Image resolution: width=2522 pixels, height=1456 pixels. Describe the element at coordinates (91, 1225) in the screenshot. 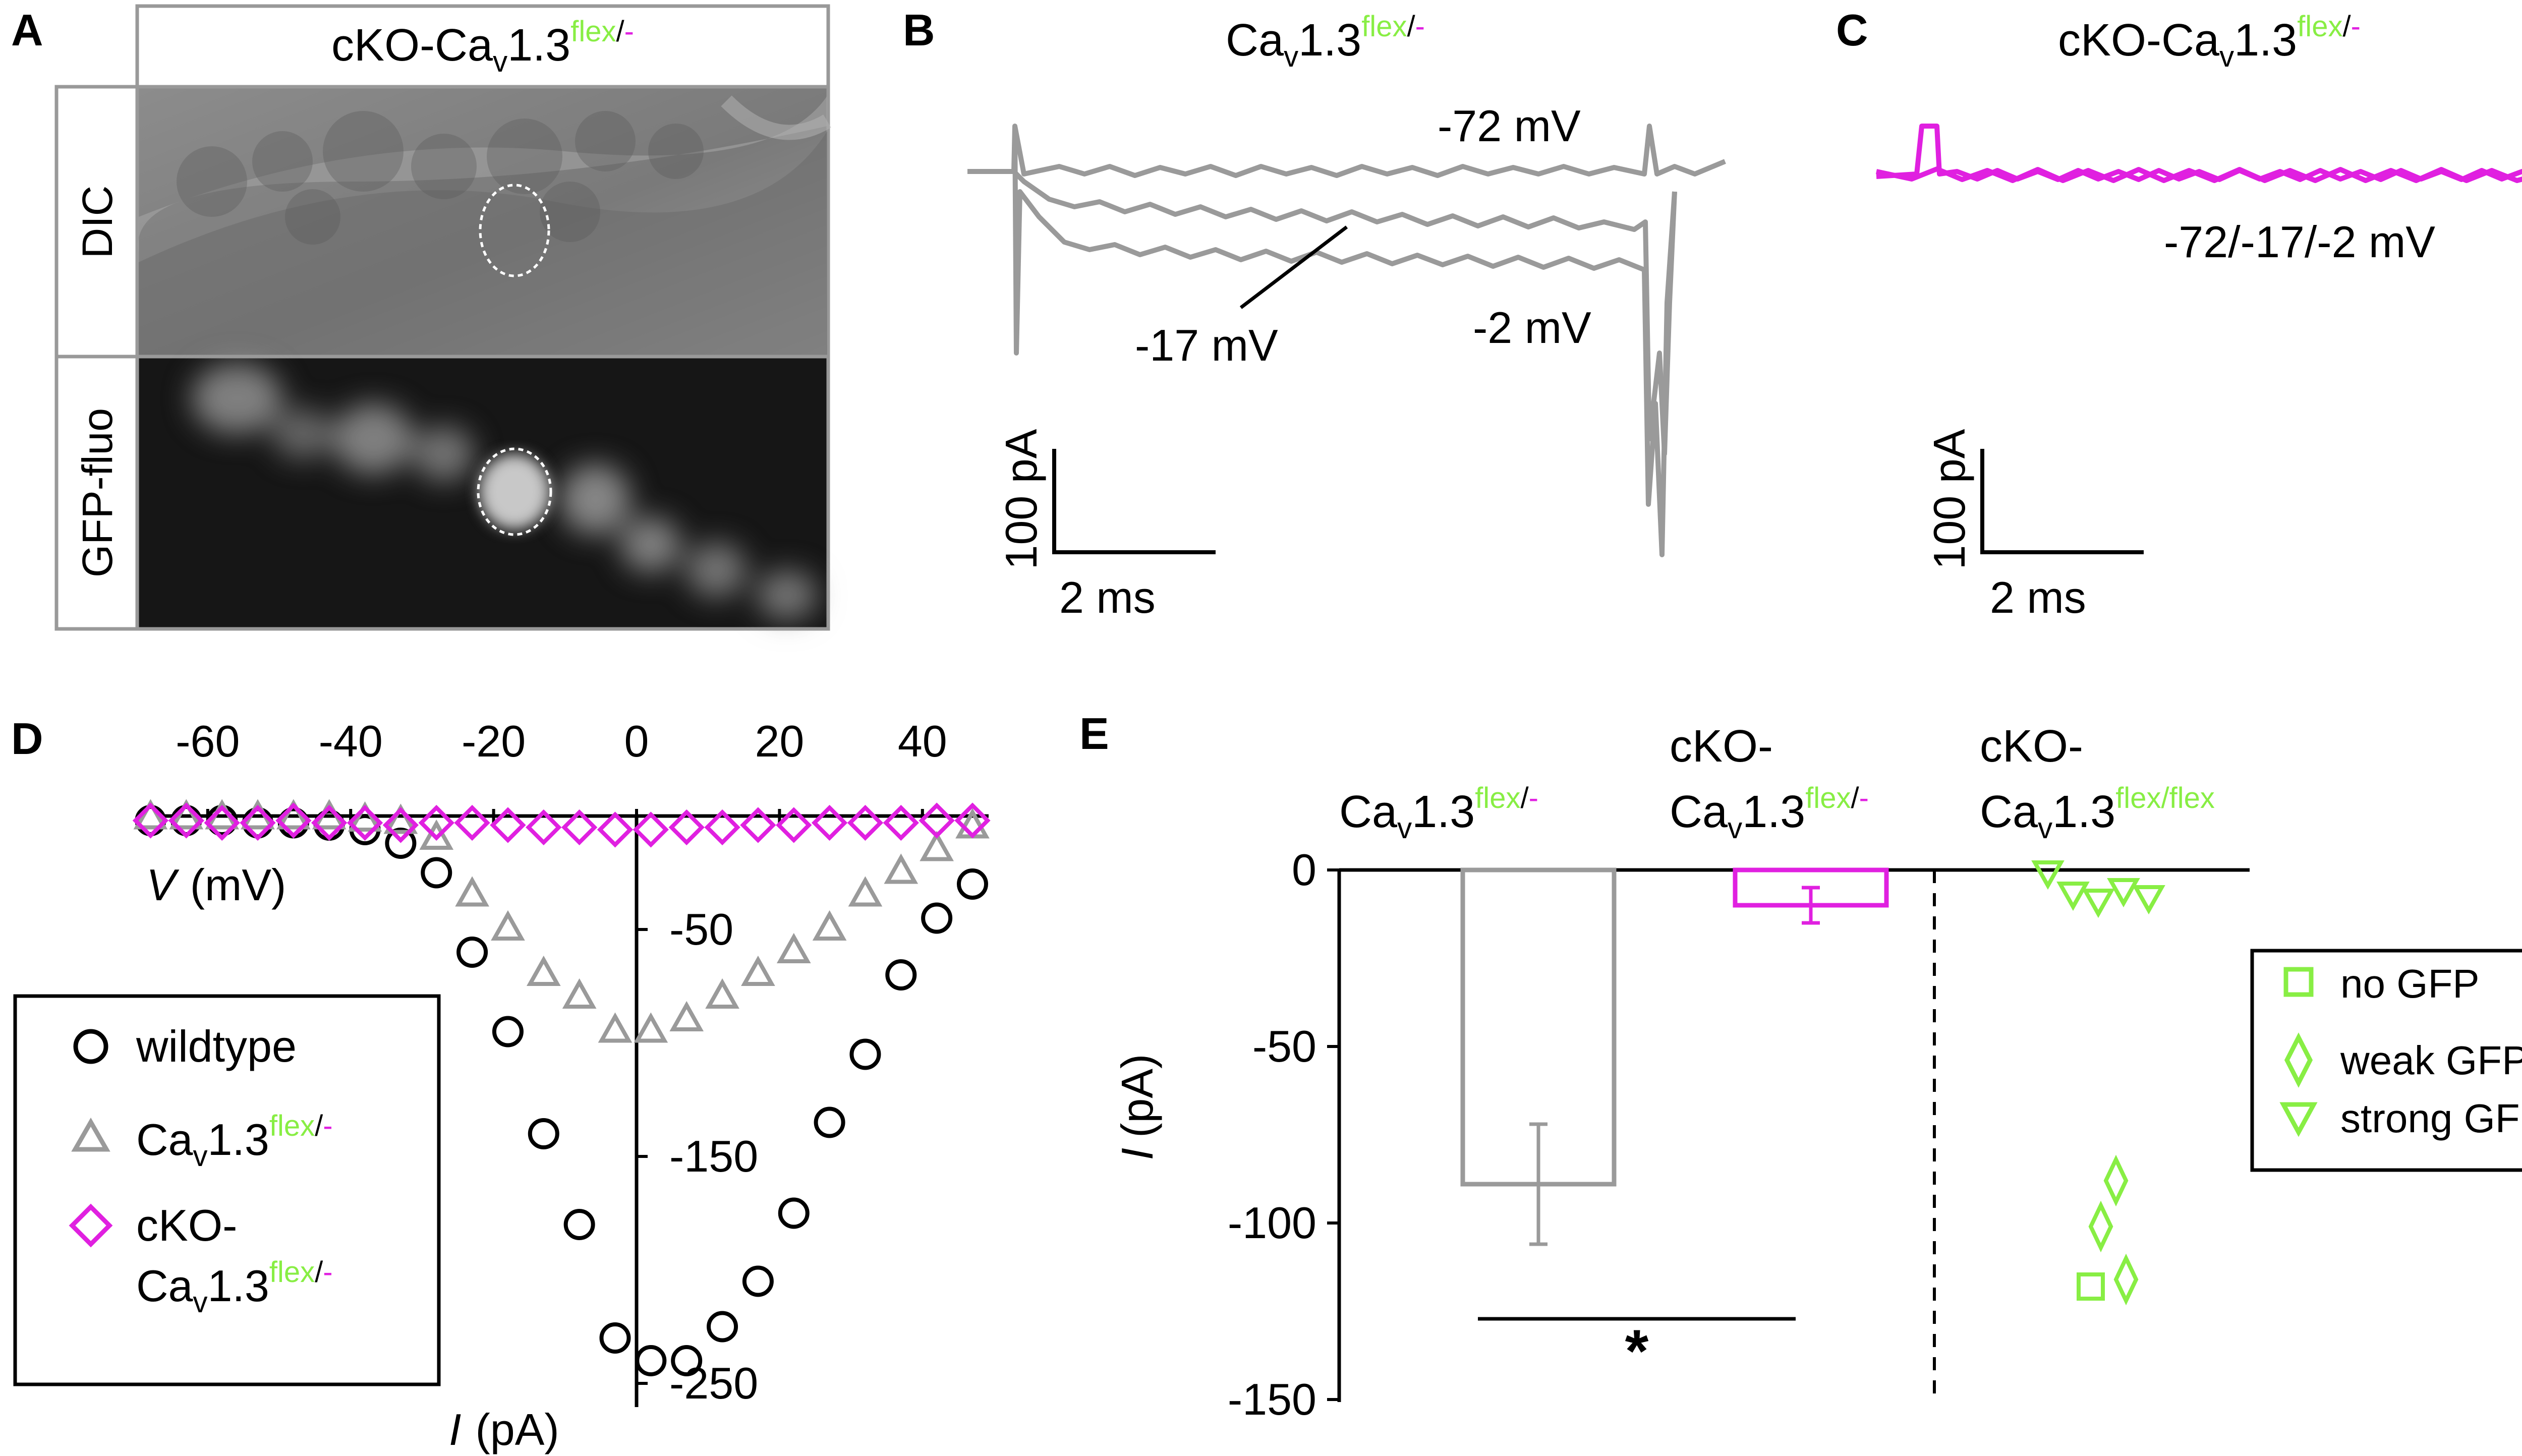

I see `legend-marker-cko` at that location.